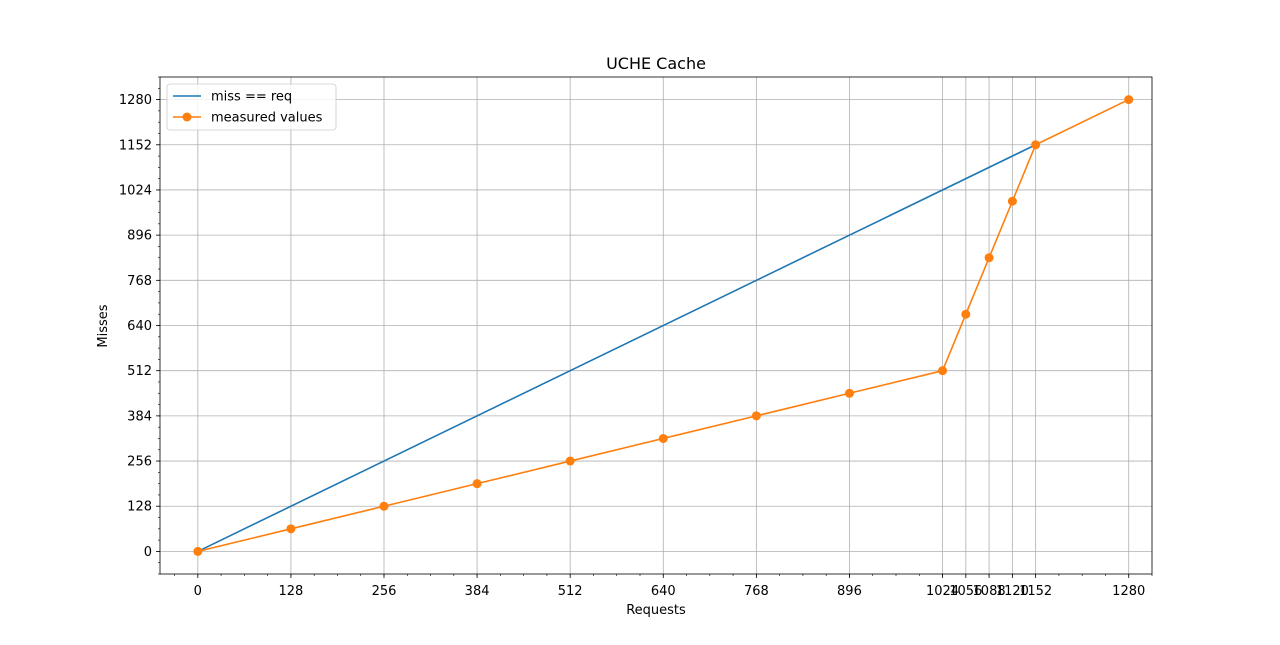 This screenshot has height=645, width=1280. What do you see at coordinates (756, 591) in the screenshot?
I see `x-tick-label: 768` at bounding box center [756, 591].